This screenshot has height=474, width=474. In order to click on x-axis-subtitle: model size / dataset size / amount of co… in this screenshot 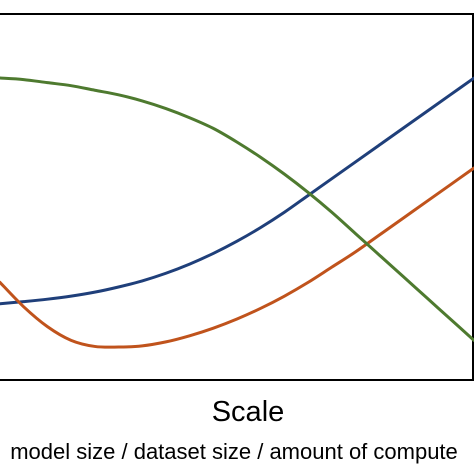, I will do `click(234, 451)`.